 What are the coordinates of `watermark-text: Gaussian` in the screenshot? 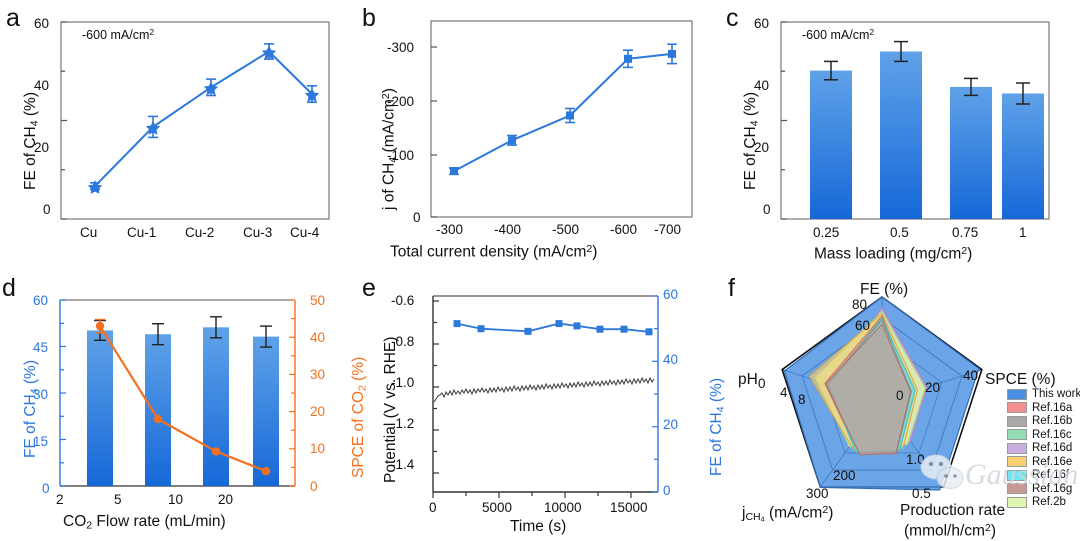 It's located at (1022, 474).